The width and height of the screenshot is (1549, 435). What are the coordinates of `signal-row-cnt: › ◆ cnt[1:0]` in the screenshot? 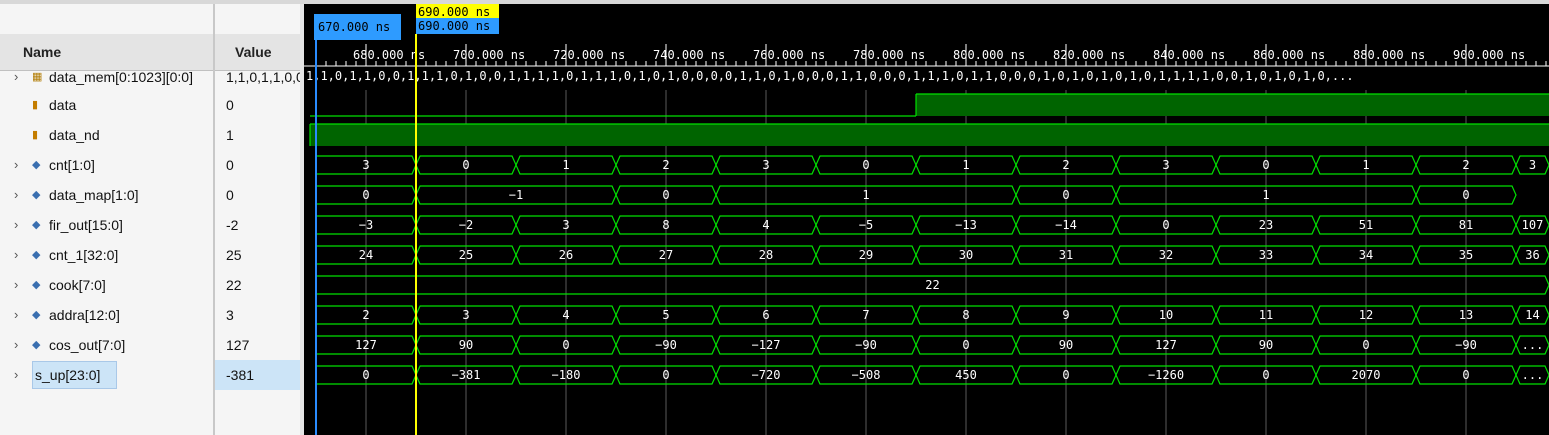 It's located at (106, 165).